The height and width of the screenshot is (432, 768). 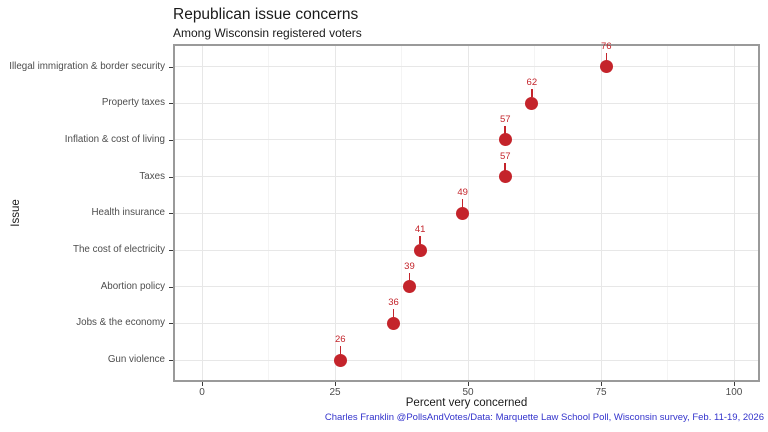 What do you see at coordinates (606, 46) in the screenshot?
I see `point-value-label: 76` at bounding box center [606, 46].